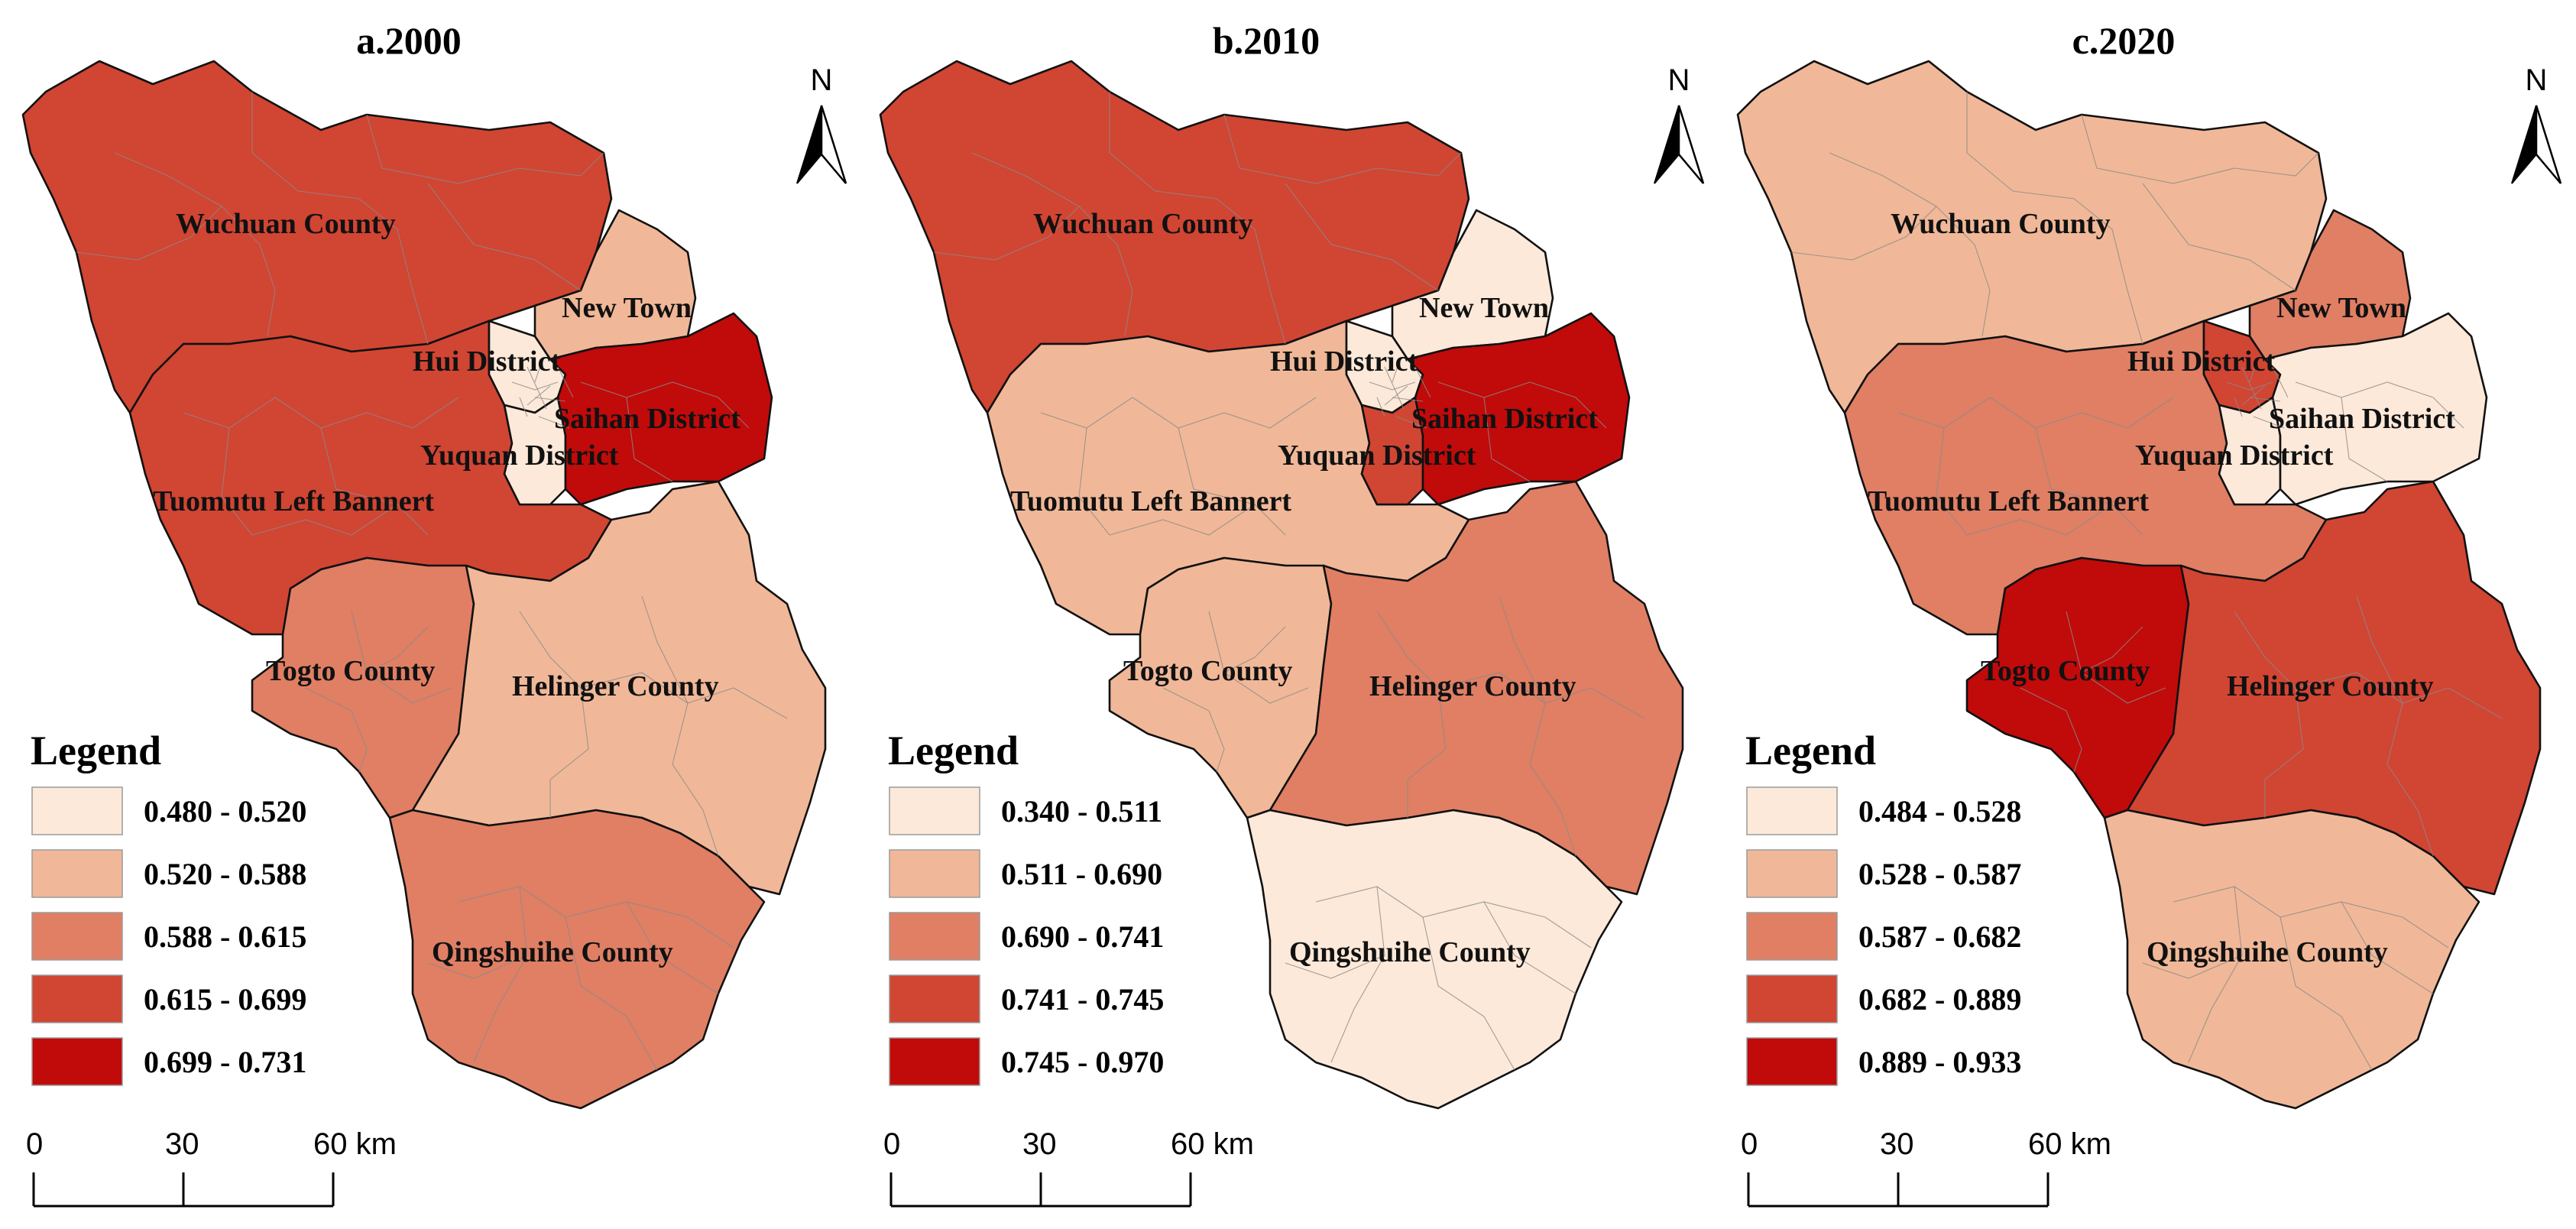  I want to click on legend-entry: 0.615 - 0.699, so click(225, 999).